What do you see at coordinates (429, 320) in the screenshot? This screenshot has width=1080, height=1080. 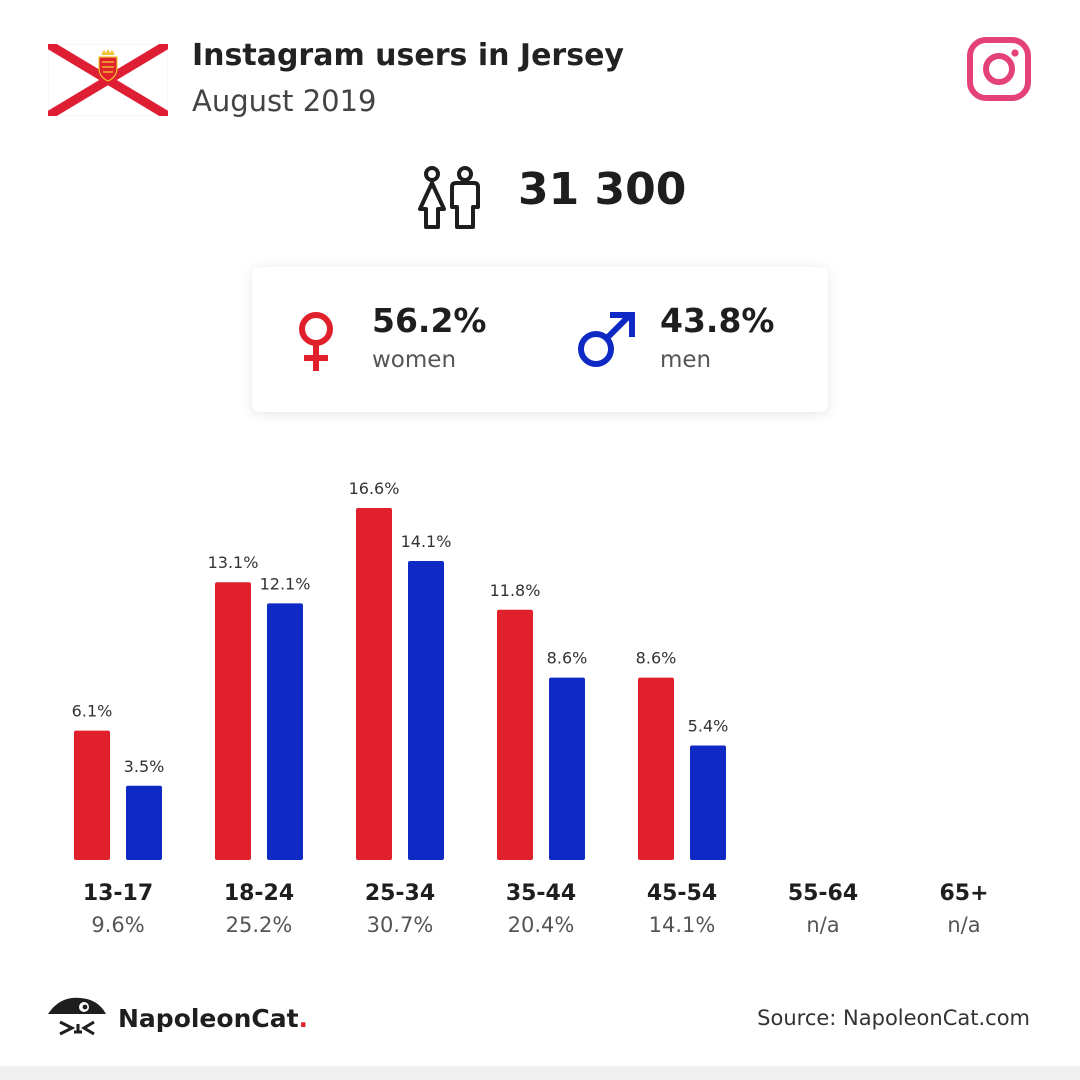 I see `women-percentage: 56.2%` at bounding box center [429, 320].